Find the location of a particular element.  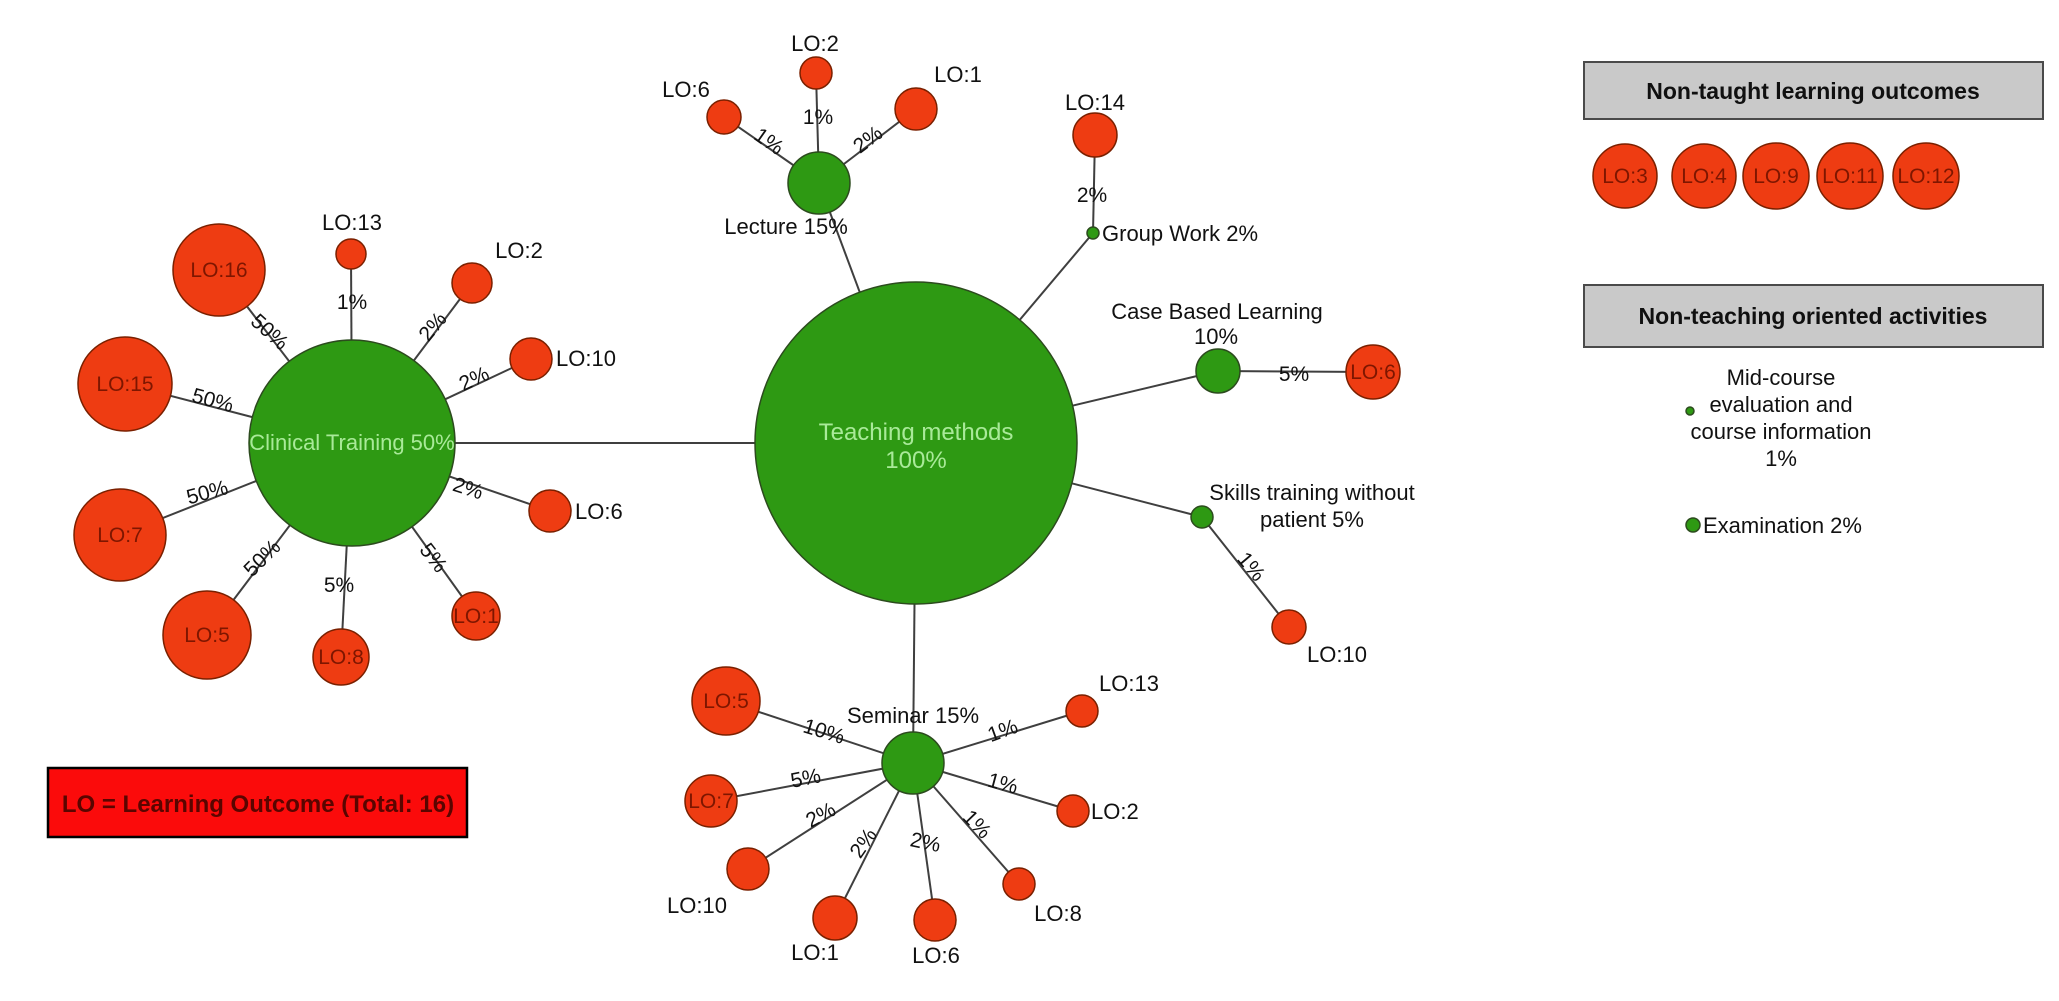

pct-seminar-lo13: 1% is located at coordinates (1003, 731).